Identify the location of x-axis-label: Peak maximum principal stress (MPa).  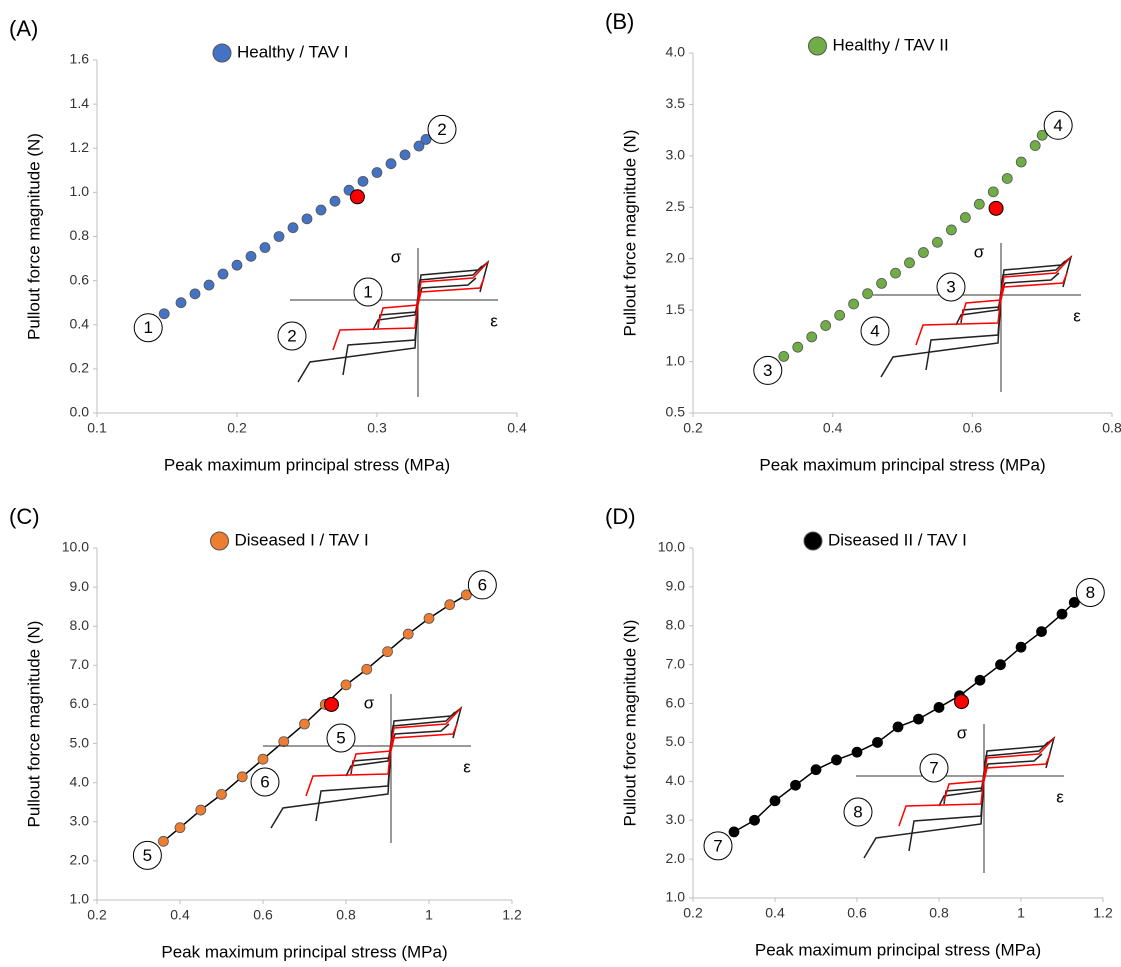
(304, 951).